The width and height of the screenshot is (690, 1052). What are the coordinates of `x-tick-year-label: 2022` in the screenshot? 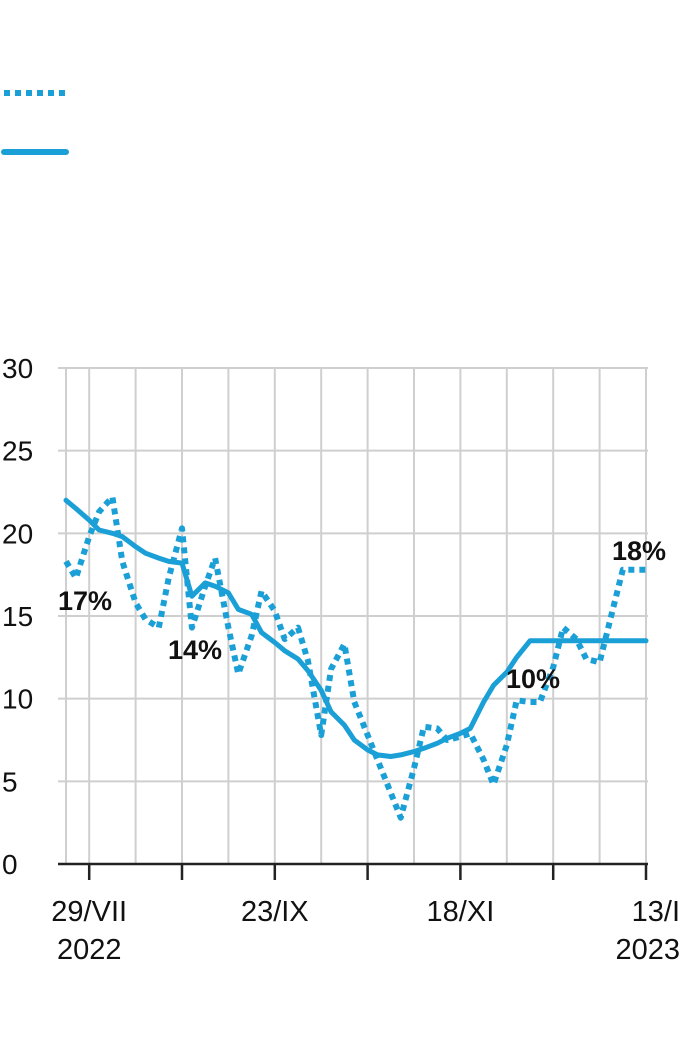 It's located at (89, 950).